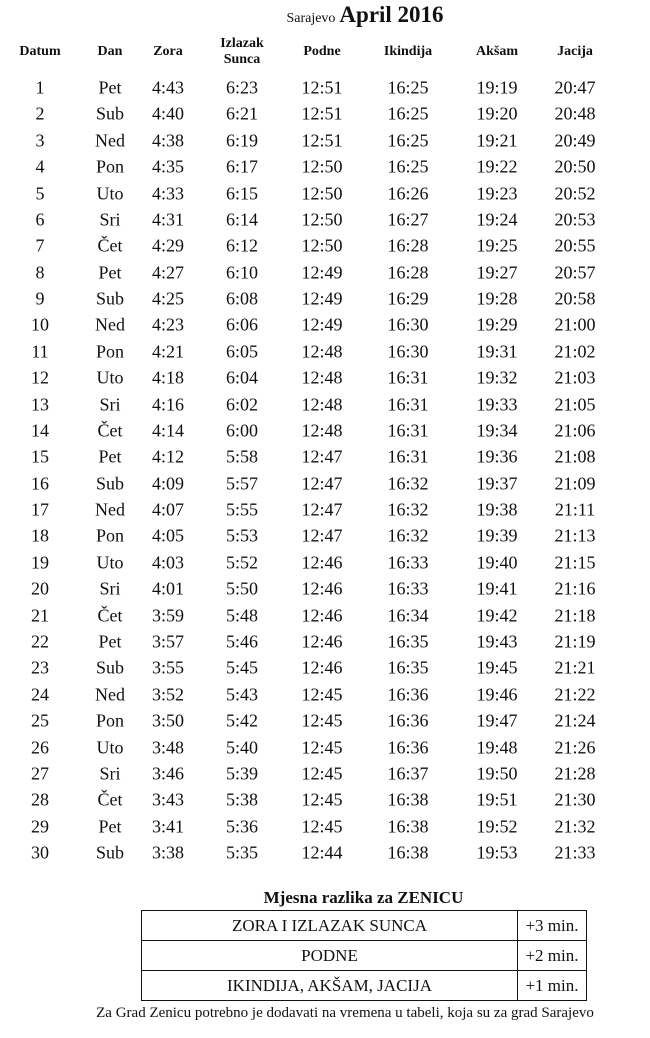 Image resolution: width=650 pixels, height=1038 pixels. I want to click on cell-datum: 12, so click(40, 377).